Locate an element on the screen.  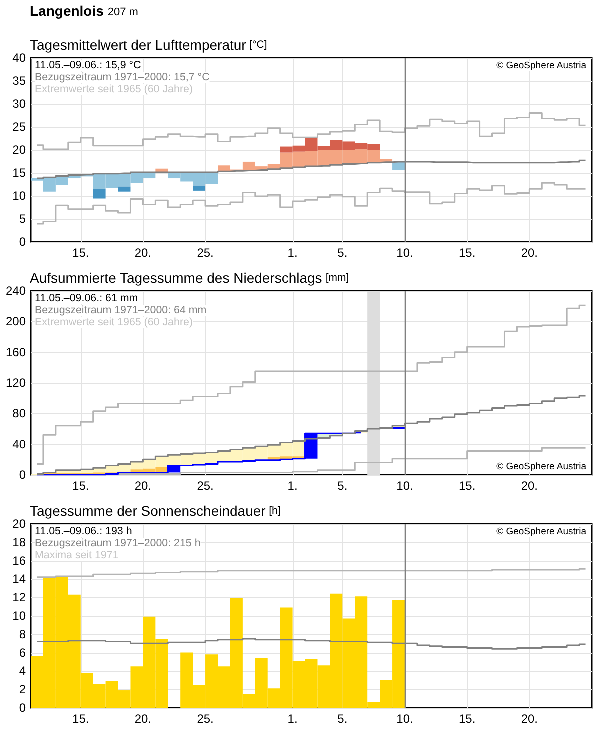
chart-subtitle: 207 m is located at coordinates (123, 12).